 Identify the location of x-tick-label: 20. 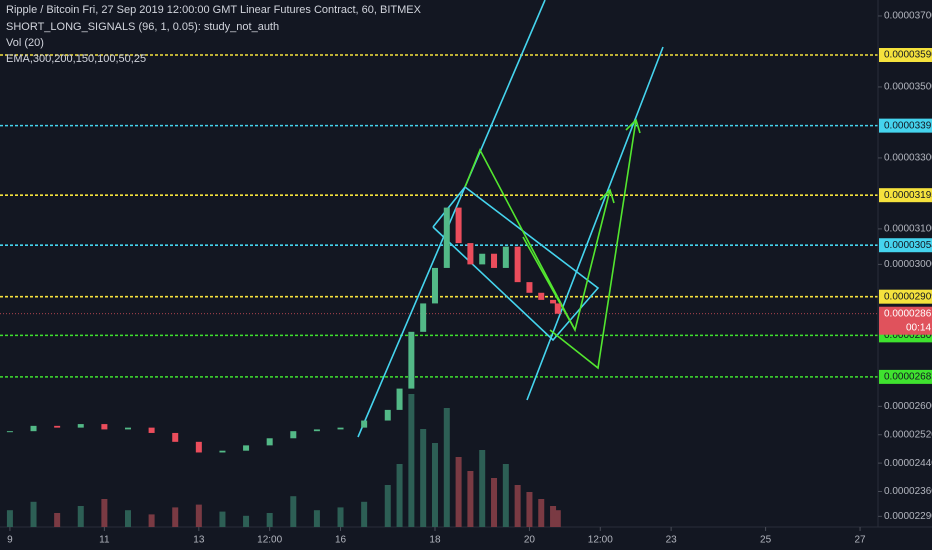
(530, 540).